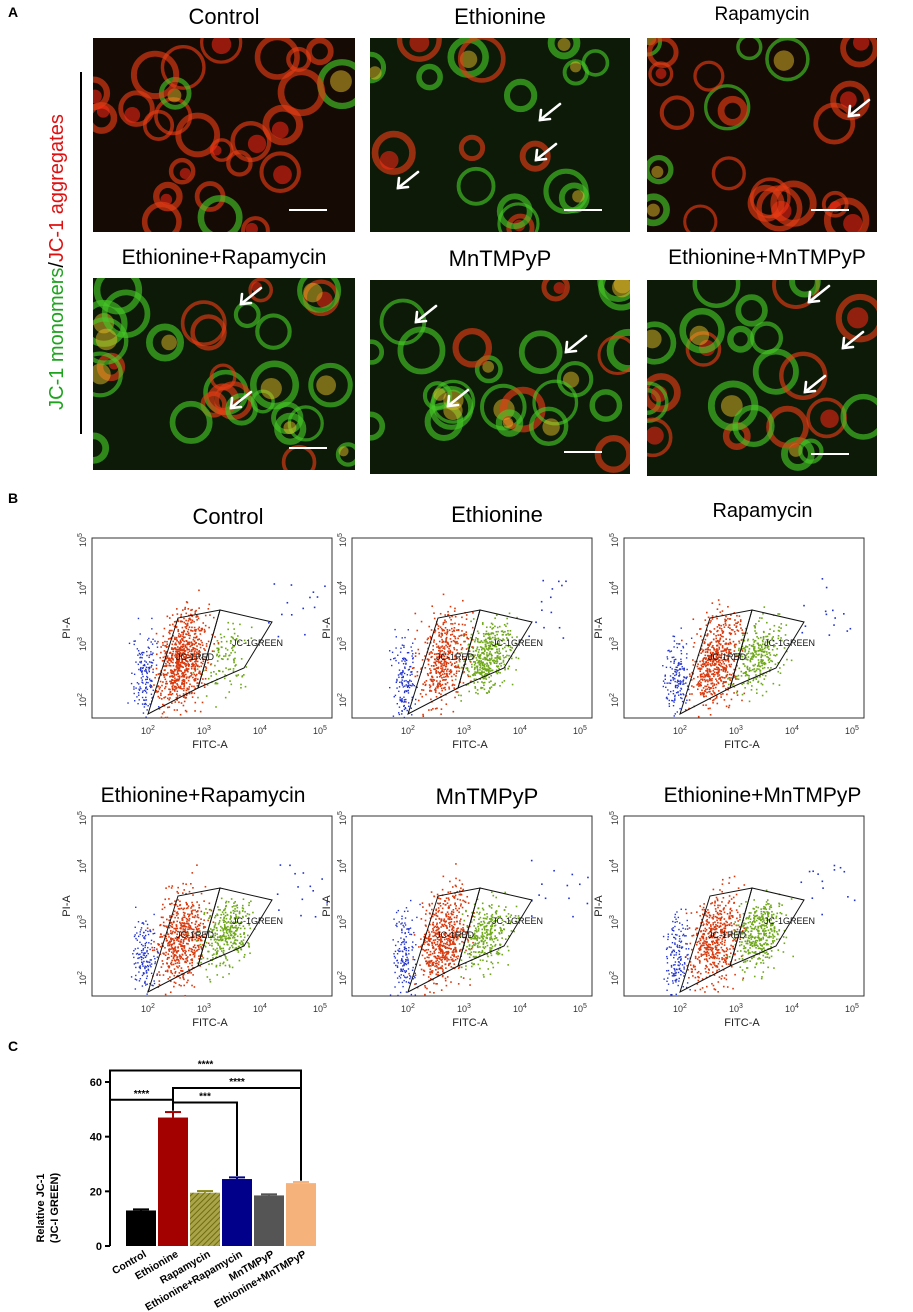  What do you see at coordinates (210, 745) in the screenshot?
I see `flow-x-axis-label: FITC-A` at bounding box center [210, 745].